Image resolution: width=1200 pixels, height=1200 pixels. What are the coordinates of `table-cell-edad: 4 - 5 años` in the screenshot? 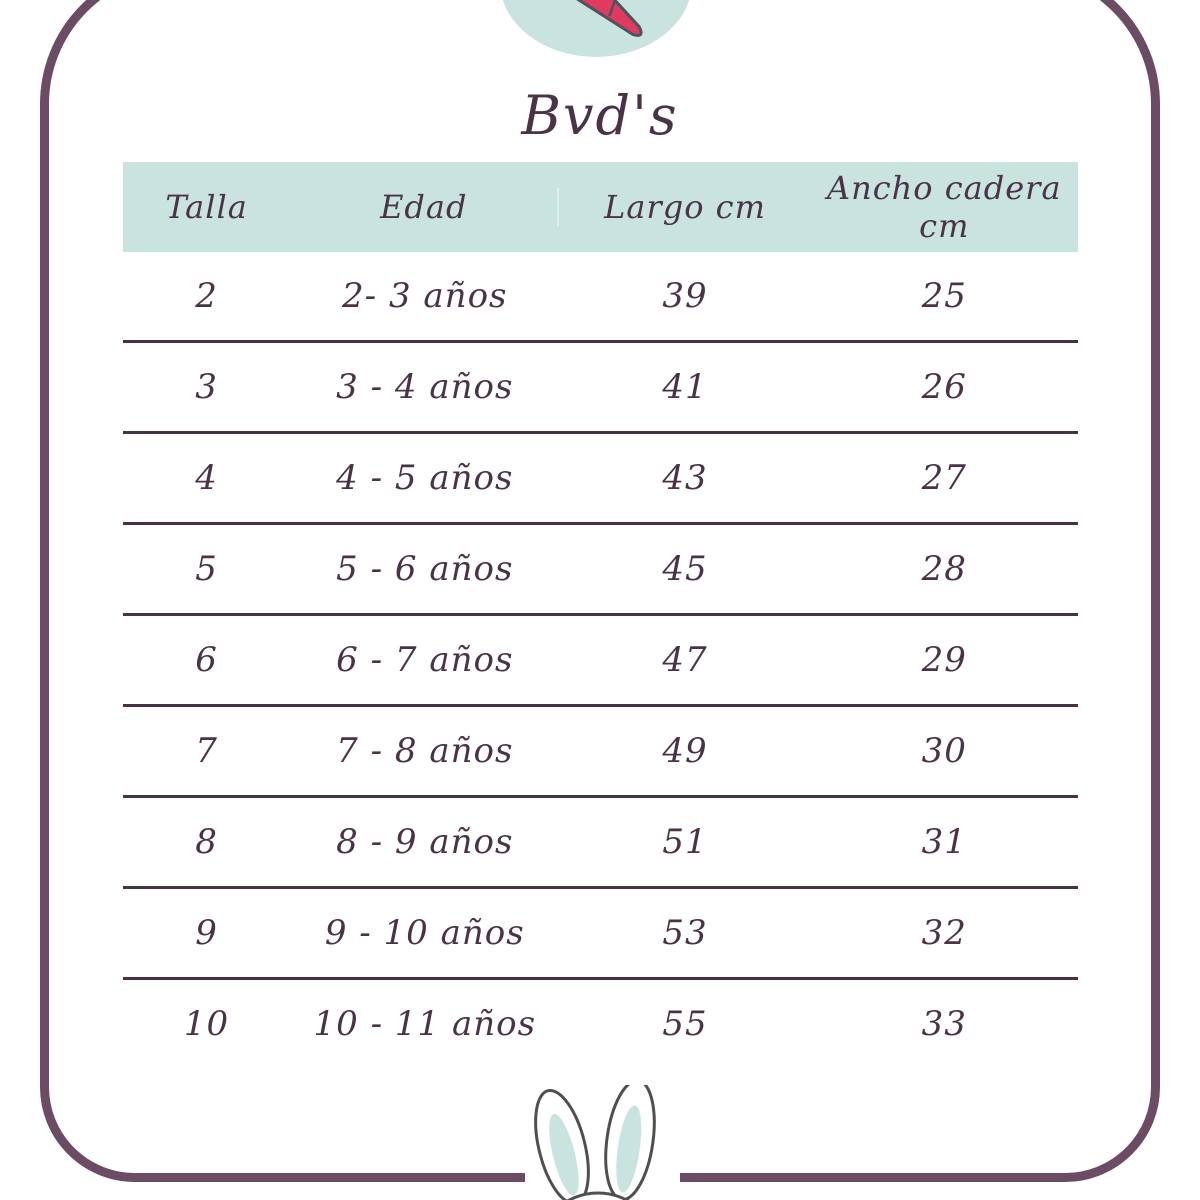 It's located at (425, 478).